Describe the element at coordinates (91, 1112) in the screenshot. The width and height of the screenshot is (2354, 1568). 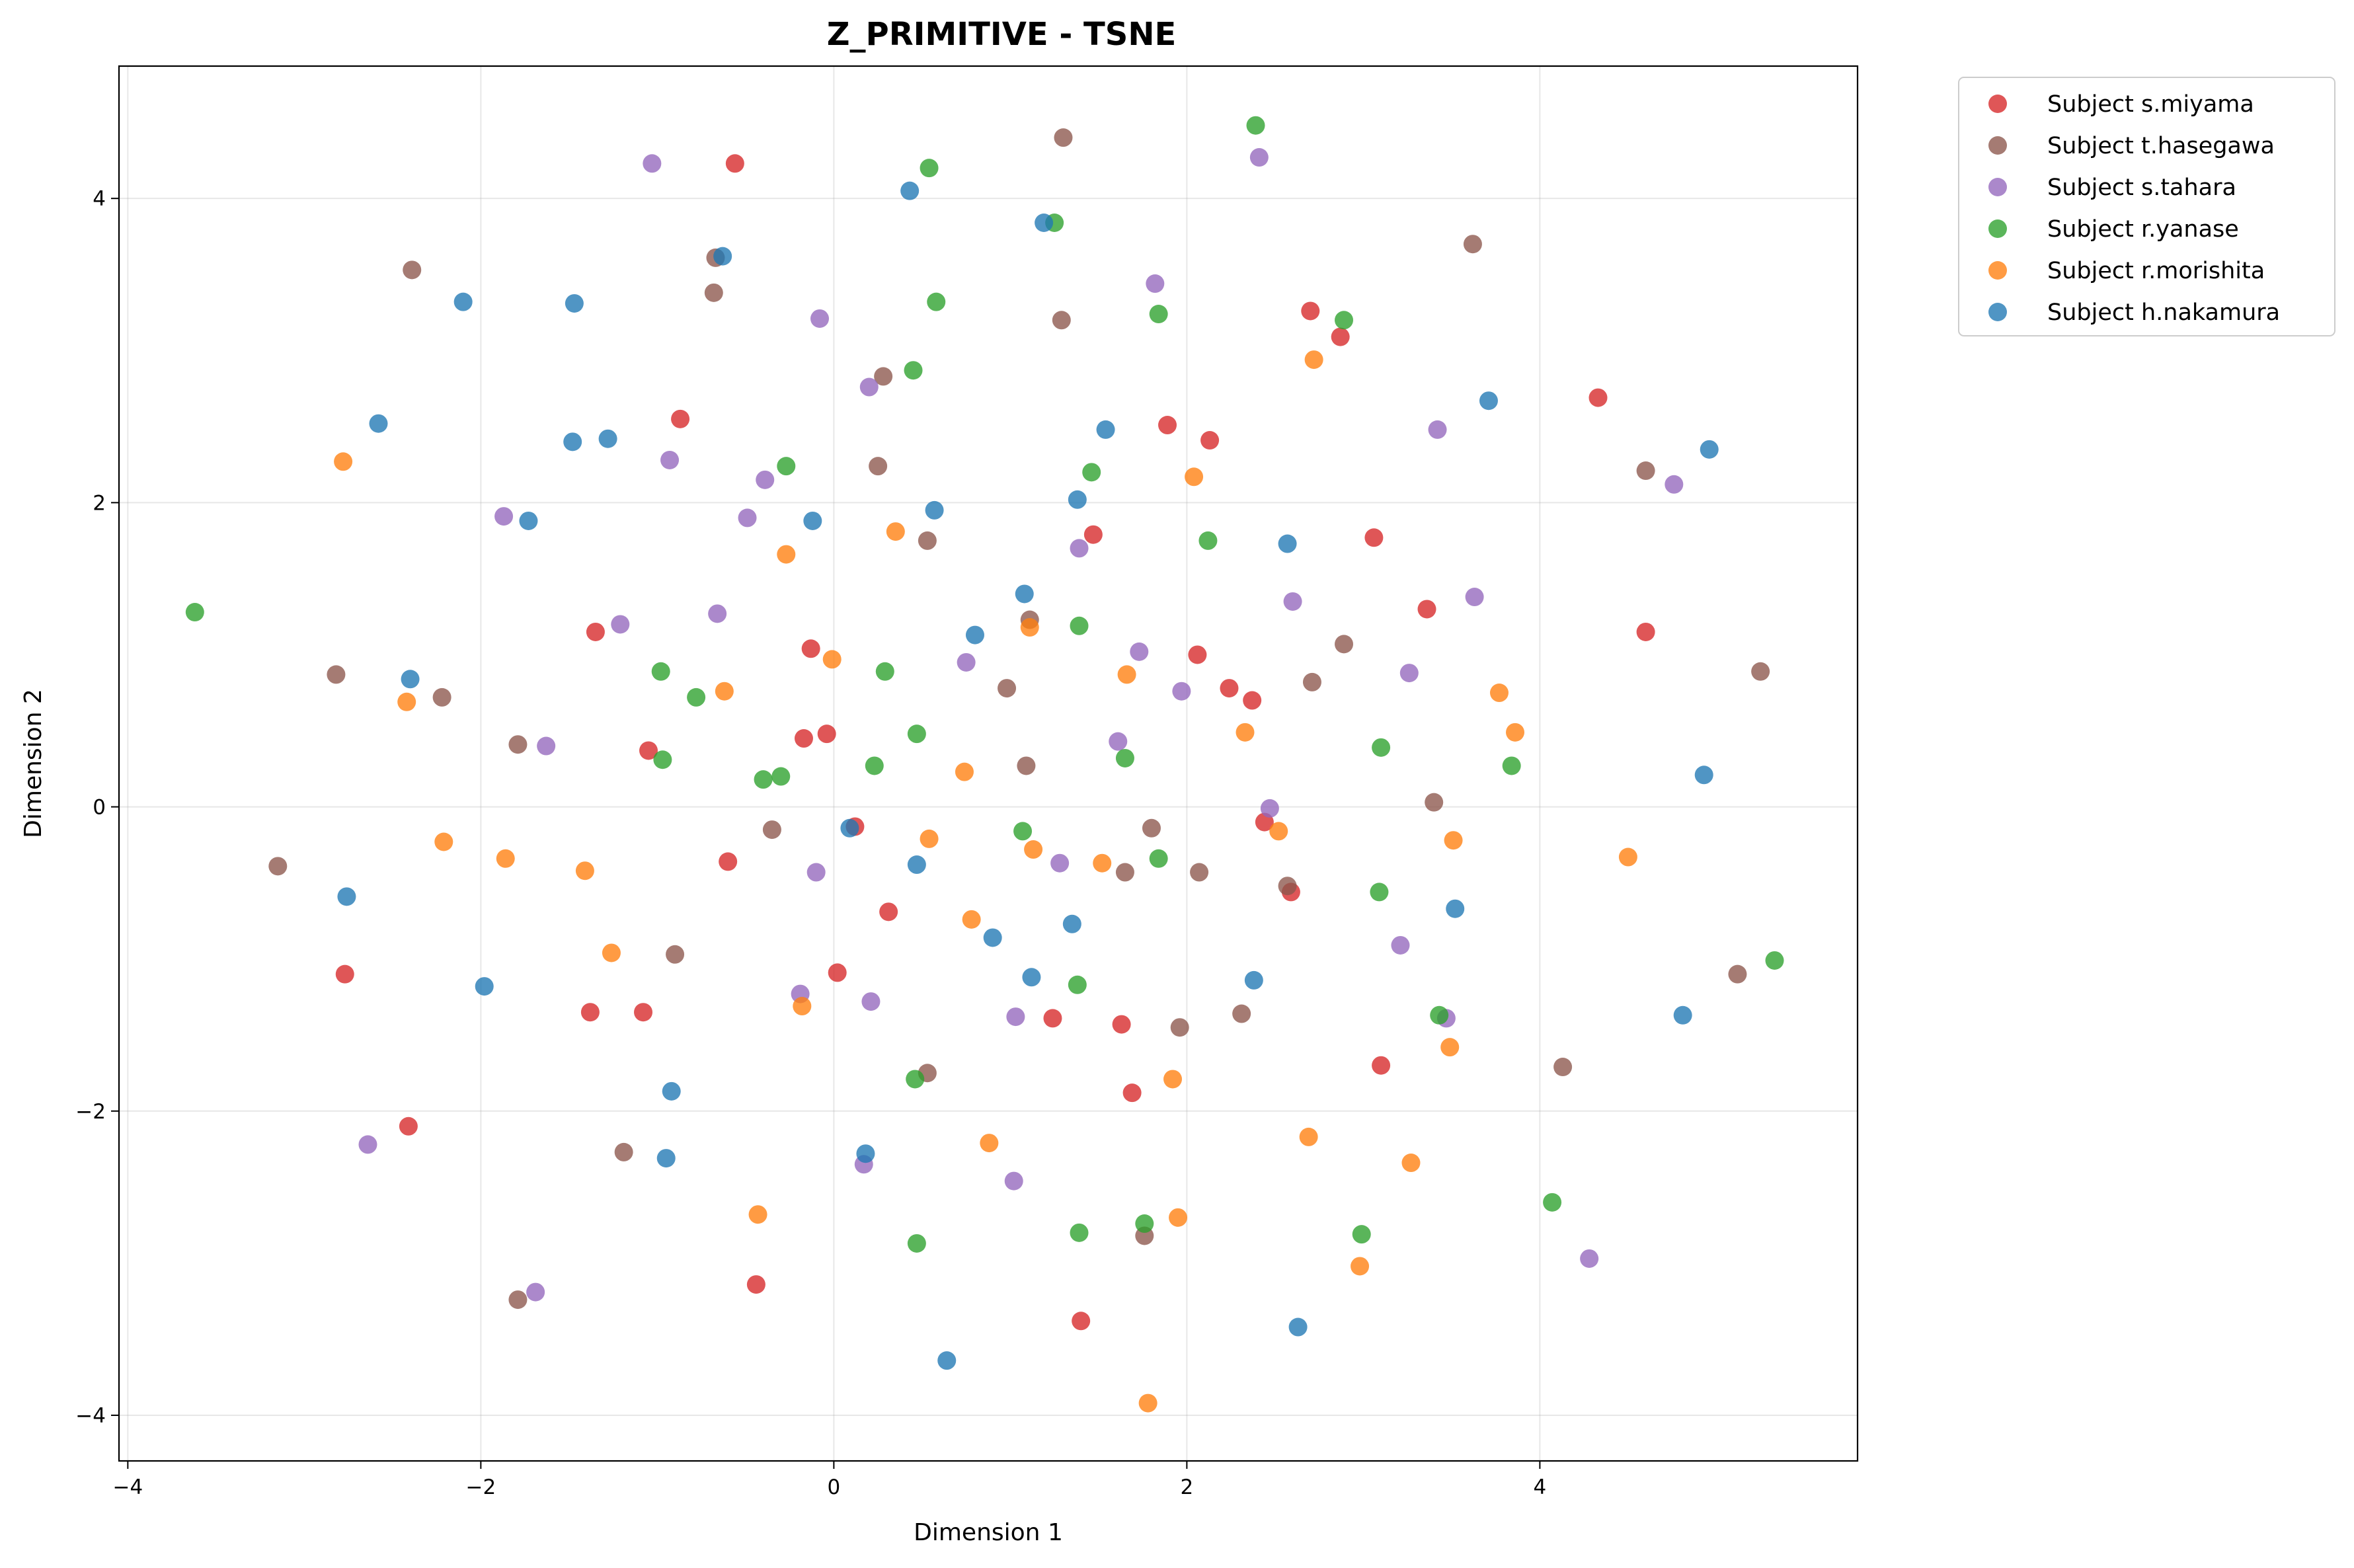
I see `y-tick-label: −2` at that location.